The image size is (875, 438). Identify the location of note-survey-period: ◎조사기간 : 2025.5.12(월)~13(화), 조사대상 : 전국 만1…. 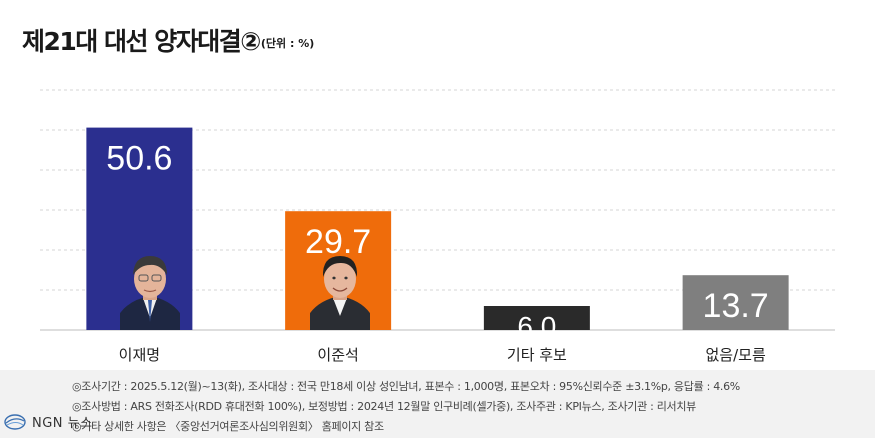
(406, 386).